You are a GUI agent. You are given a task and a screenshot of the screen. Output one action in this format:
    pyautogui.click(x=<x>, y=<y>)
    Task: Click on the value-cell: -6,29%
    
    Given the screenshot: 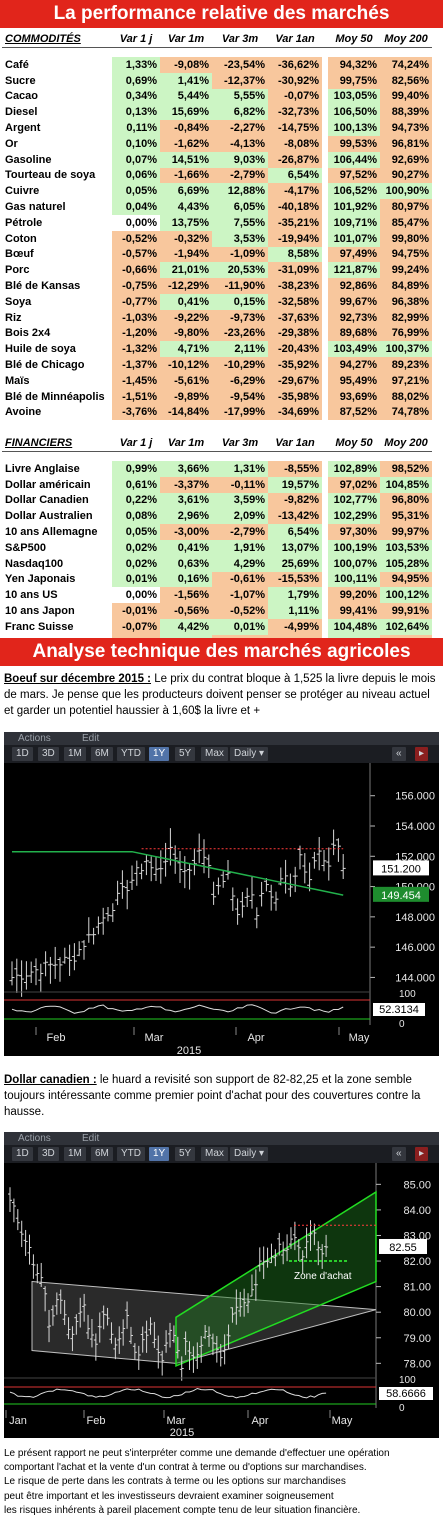 What is the action you would take?
    pyautogui.click(x=240, y=380)
    